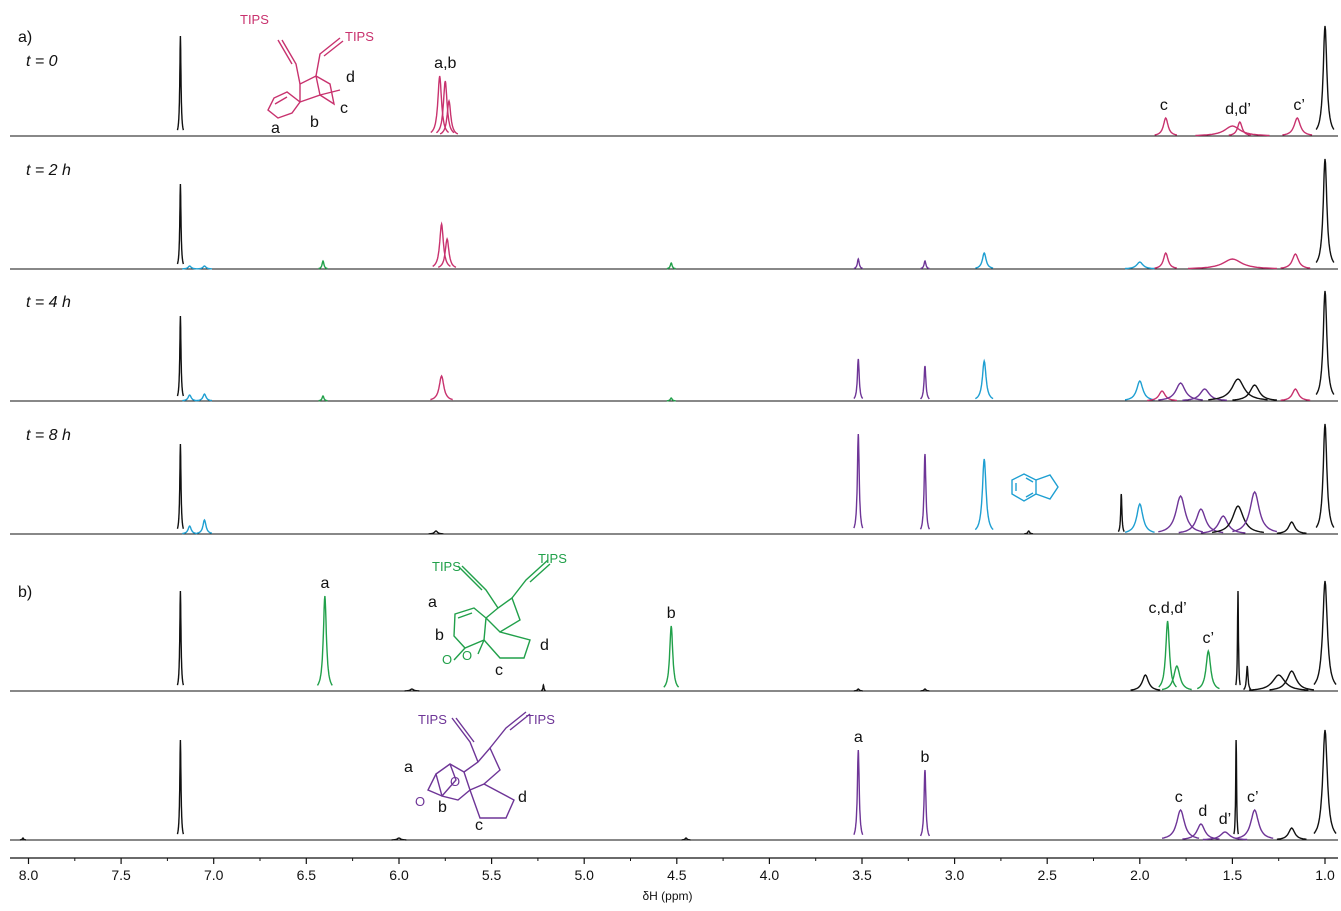 The height and width of the screenshot is (911, 1341). I want to click on trace-label-t2: t = 2 h, so click(48, 170).